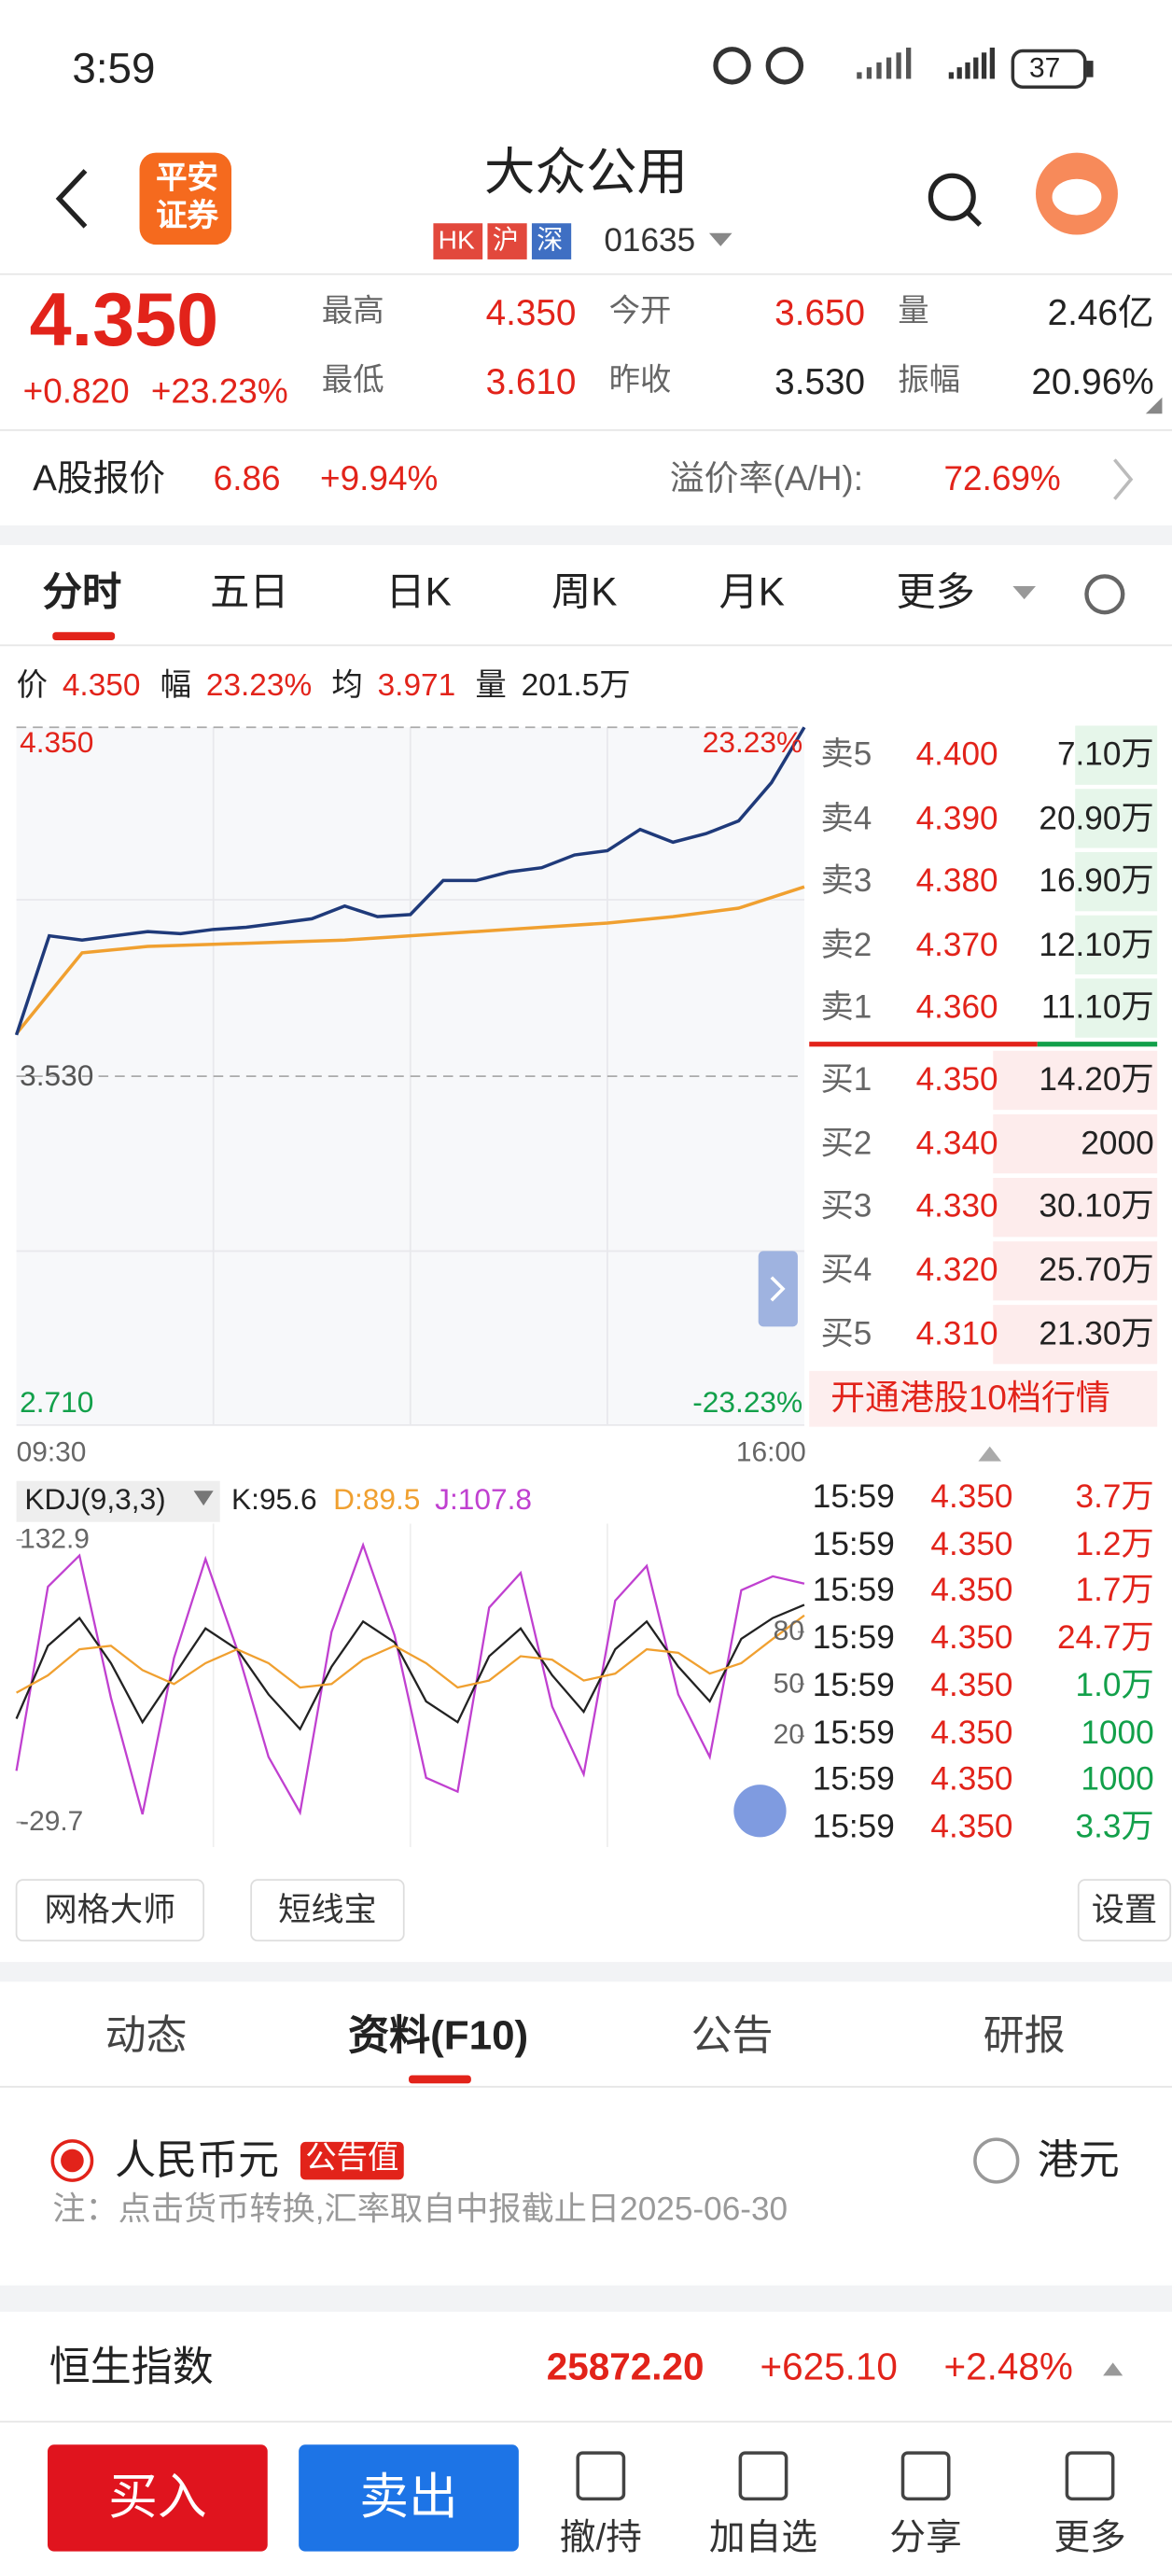 Image resolution: width=1172 pixels, height=2576 pixels. Describe the element at coordinates (956, 945) in the screenshot. I see `order-price: 4.370` at that location.